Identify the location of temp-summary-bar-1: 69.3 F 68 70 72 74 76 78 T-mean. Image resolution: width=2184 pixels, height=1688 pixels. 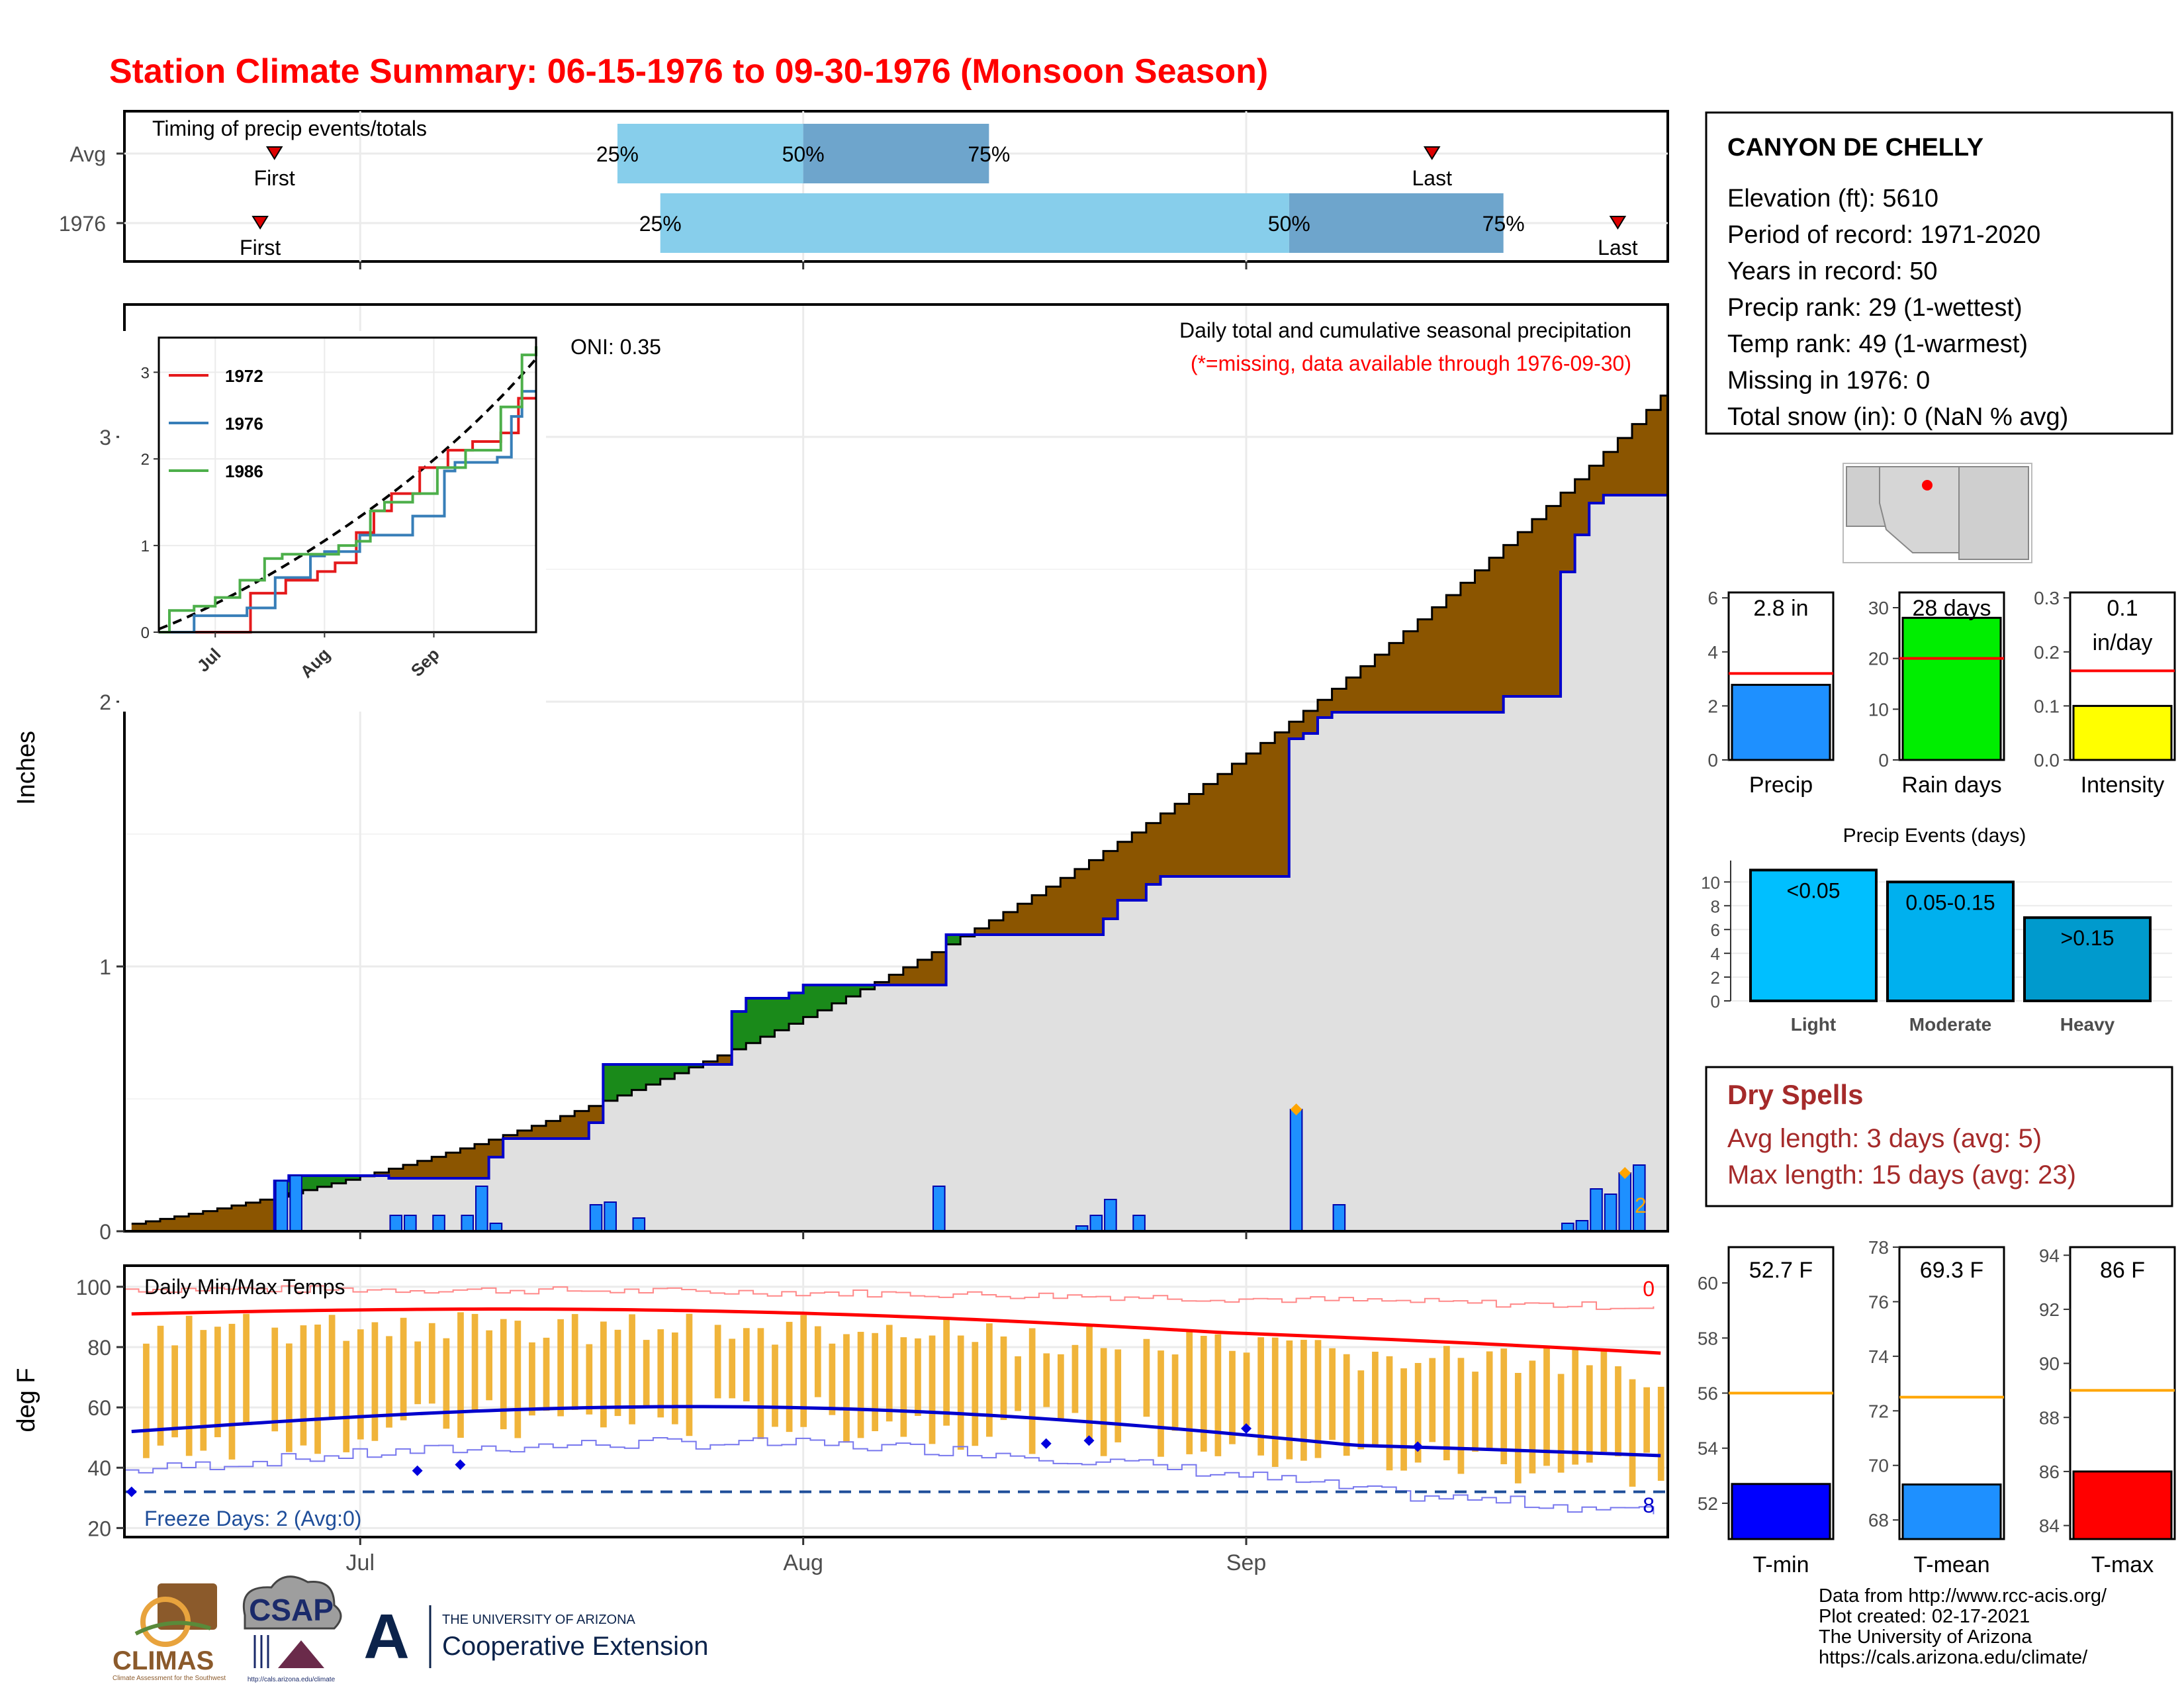
(1937, 1407).